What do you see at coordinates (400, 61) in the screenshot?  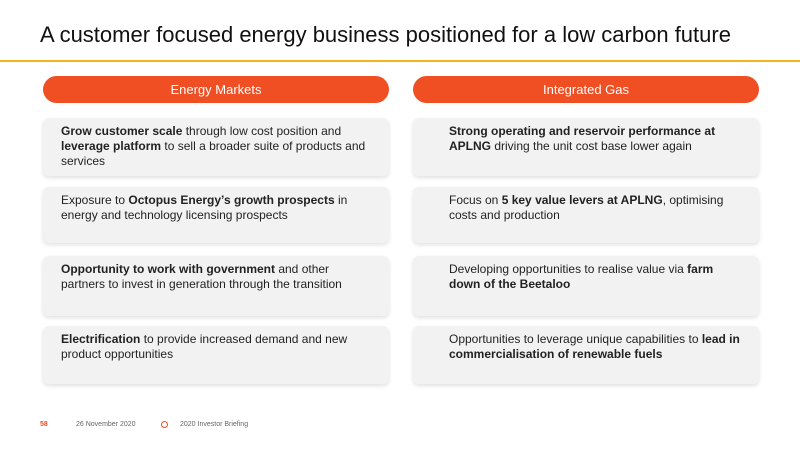 I see `title-divider` at bounding box center [400, 61].